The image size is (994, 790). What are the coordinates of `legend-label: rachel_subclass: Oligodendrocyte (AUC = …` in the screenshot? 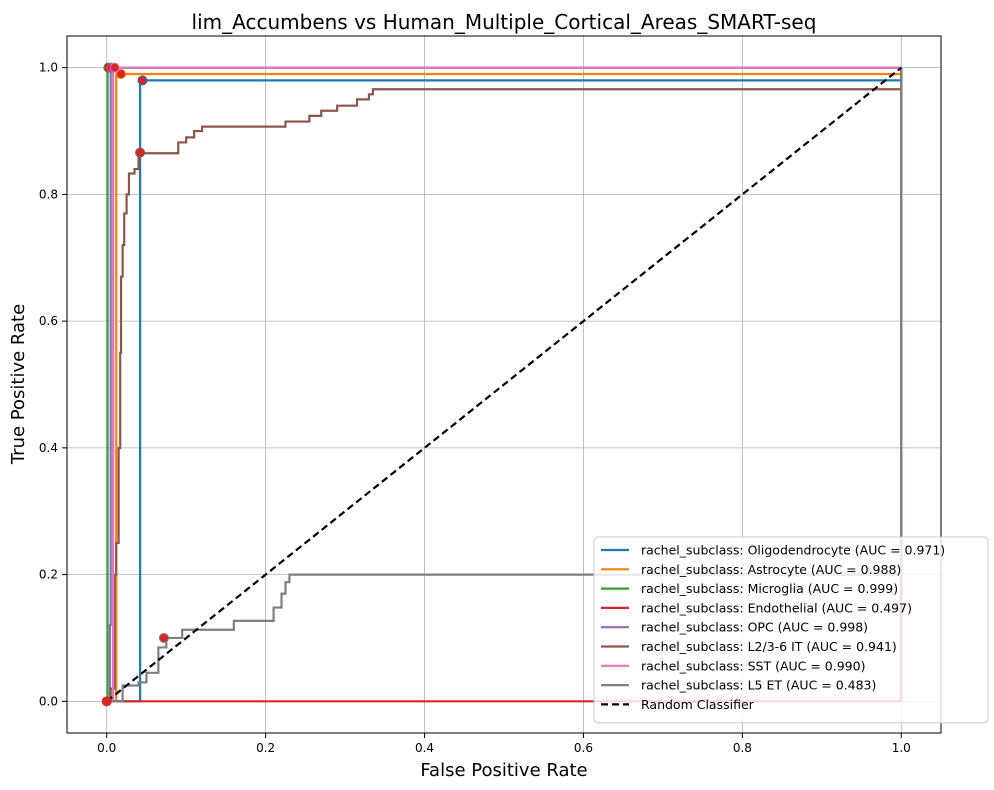 It's located at (793, 550).